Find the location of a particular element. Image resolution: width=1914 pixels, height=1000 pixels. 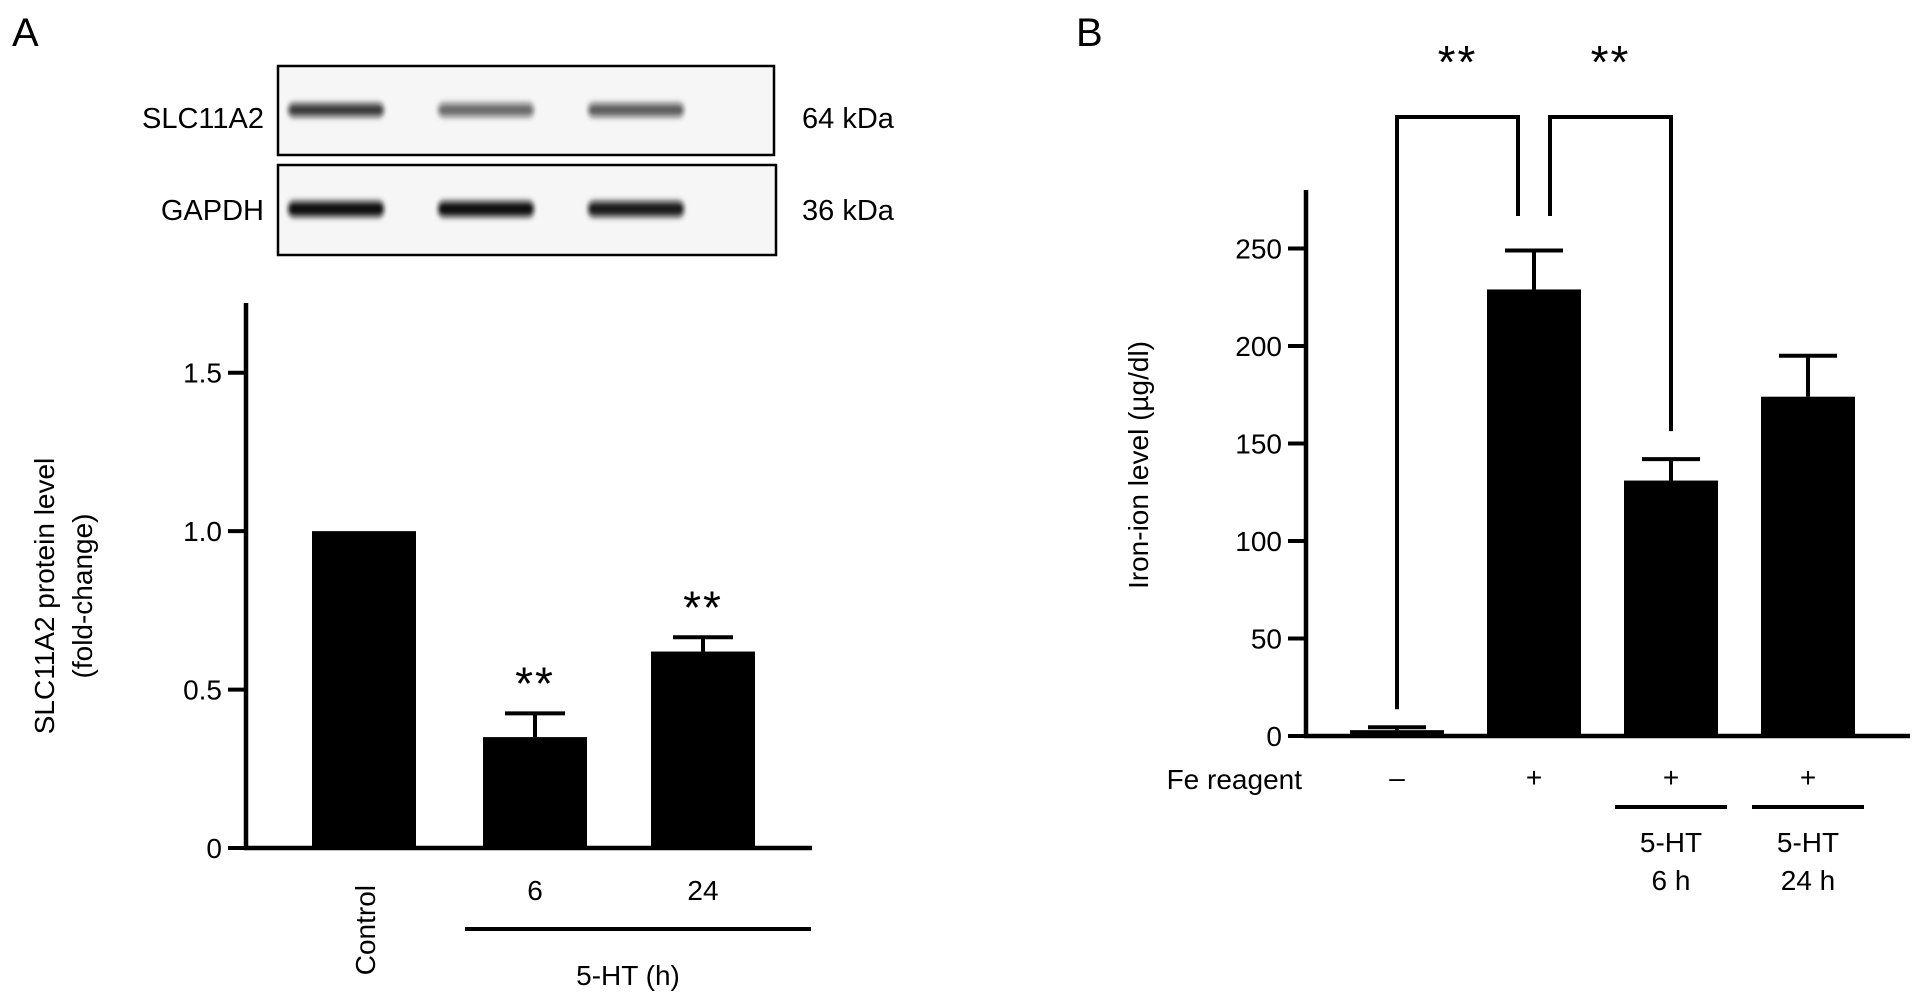

fe-reagent-marker: – is located at coordinates (1397, 777).